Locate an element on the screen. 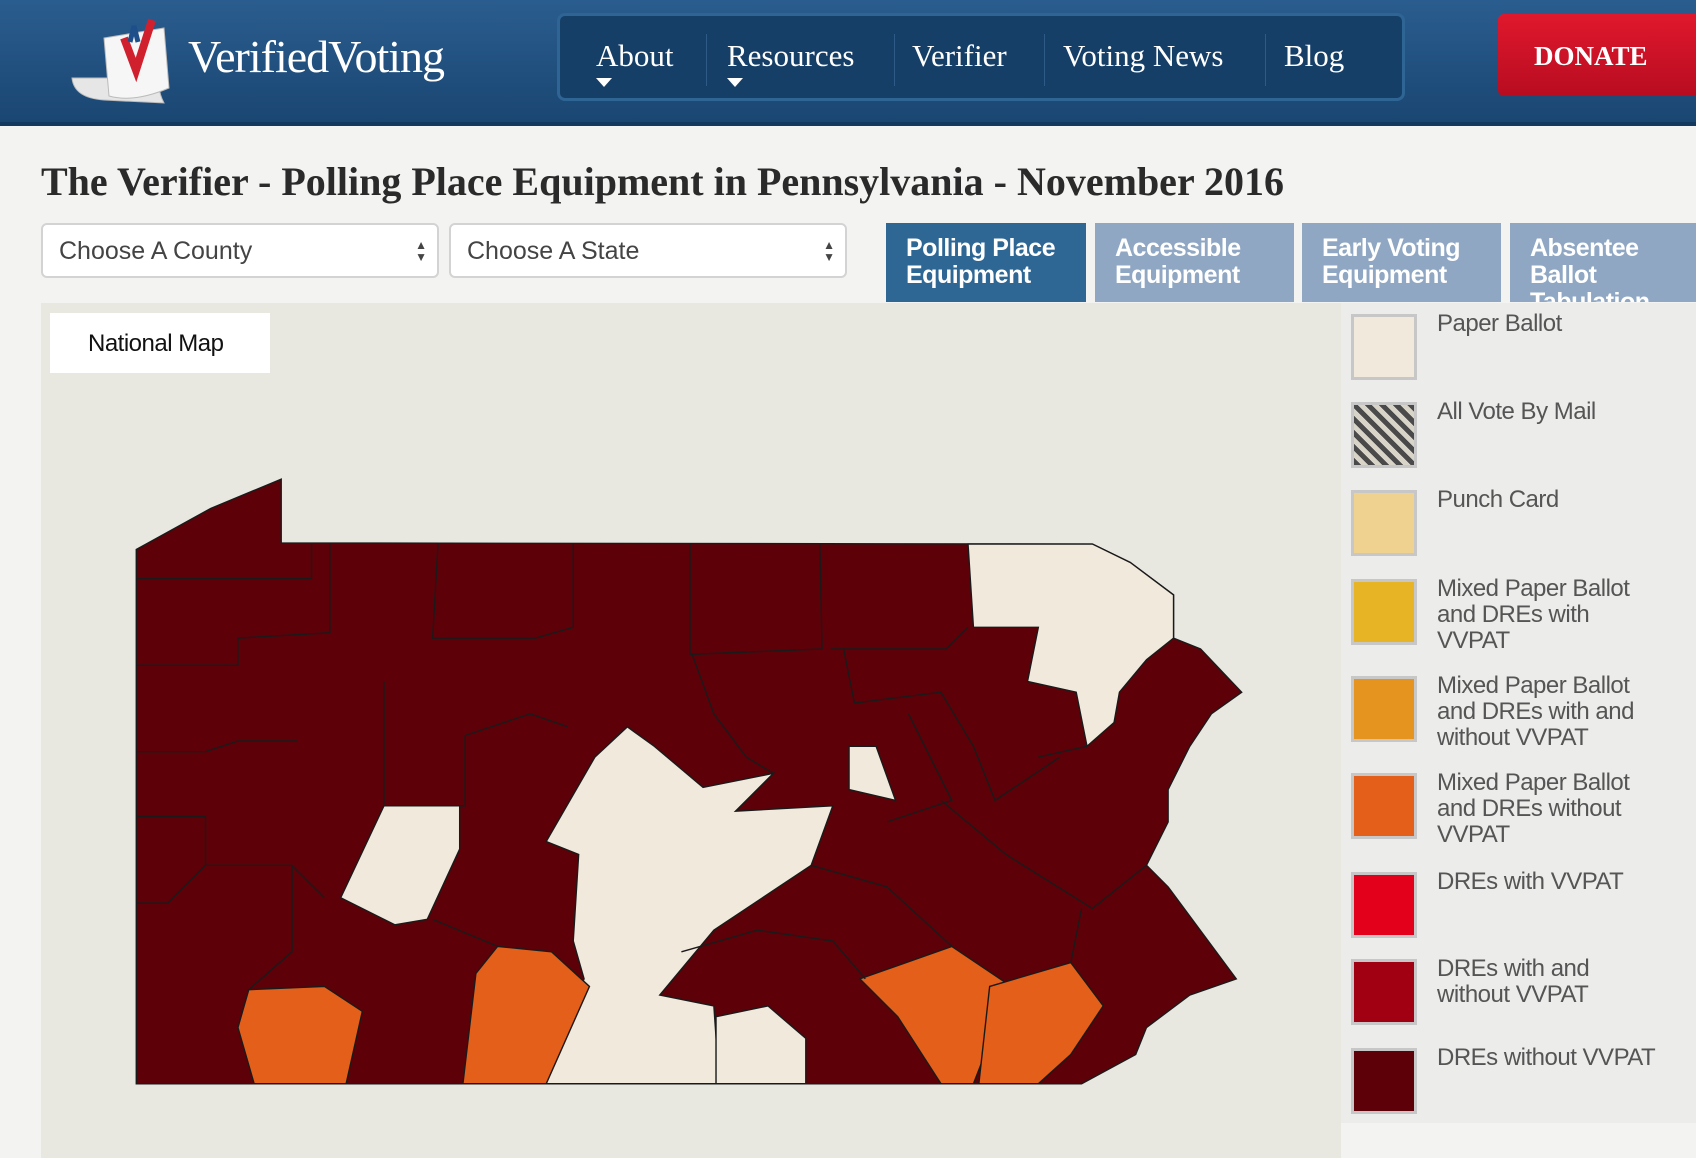 The height and width of the screenshot is (1158, 1696). national-map-button: National Map is located at coordinates (160, 343).